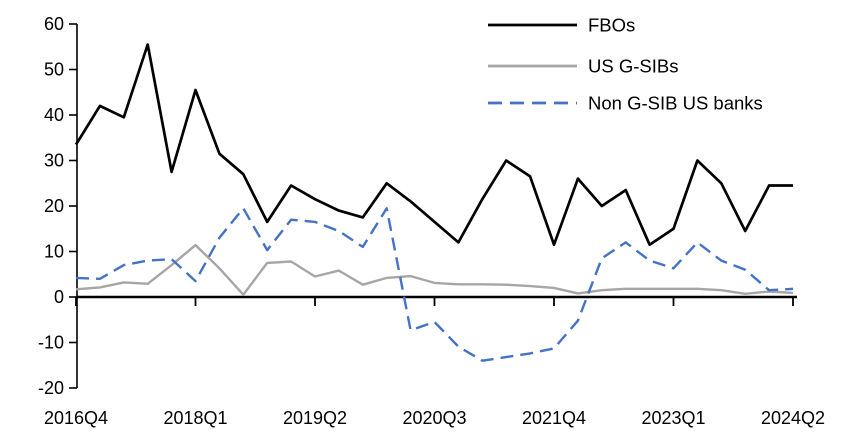 This screenshot has height=442, width=852. What do you see at coordinates (673, 418) in the screenshot?
I see `x-axis-tick-label: 2023Q1` at bounding box center [673, 418].